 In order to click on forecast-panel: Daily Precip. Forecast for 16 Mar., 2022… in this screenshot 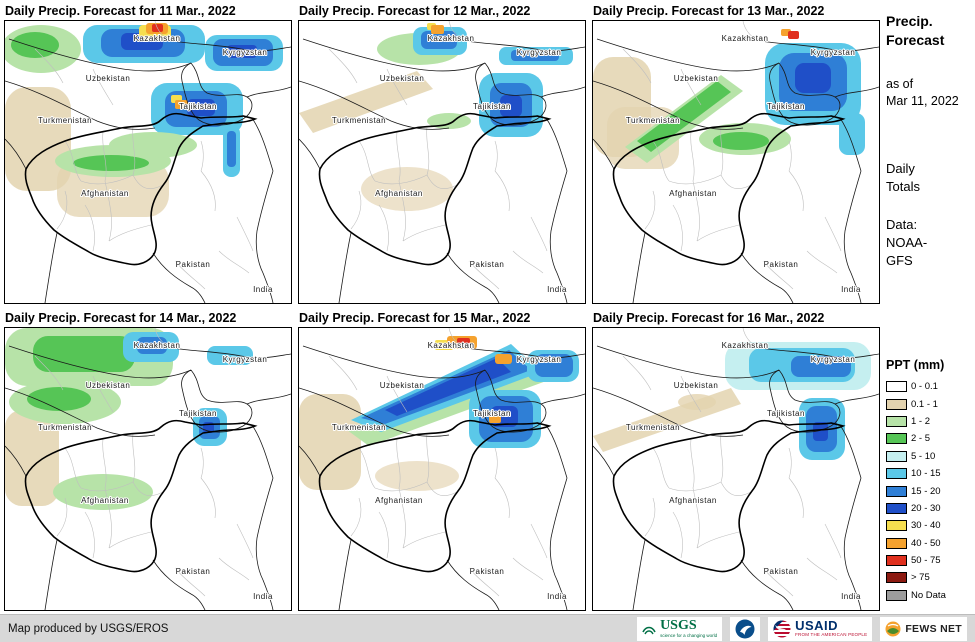, I will do `click(737, 461)`.